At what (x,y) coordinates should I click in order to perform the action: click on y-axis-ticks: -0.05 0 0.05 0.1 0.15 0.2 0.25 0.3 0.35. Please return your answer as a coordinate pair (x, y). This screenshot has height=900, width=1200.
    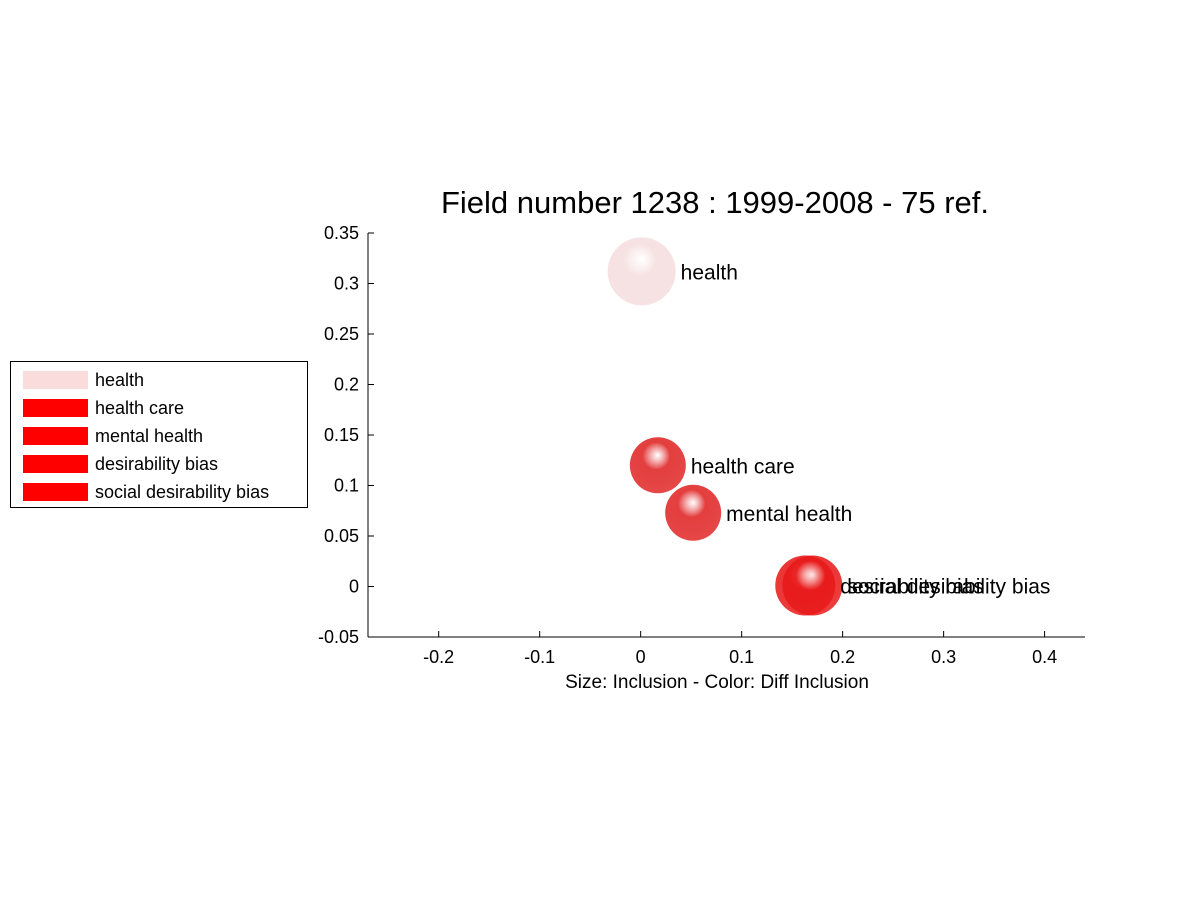
    Looking at the image, I should click on (346, 435).